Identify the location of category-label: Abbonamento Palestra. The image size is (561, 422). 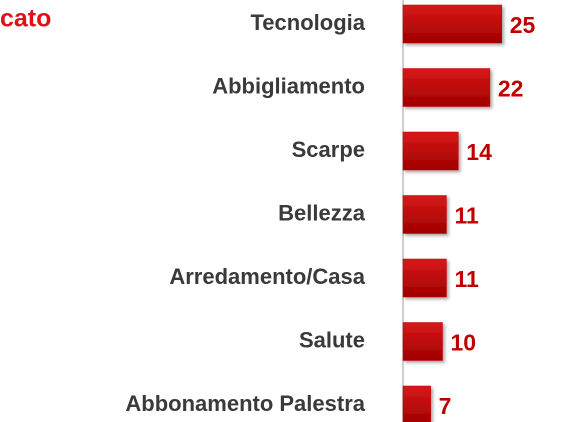
(245, 403).